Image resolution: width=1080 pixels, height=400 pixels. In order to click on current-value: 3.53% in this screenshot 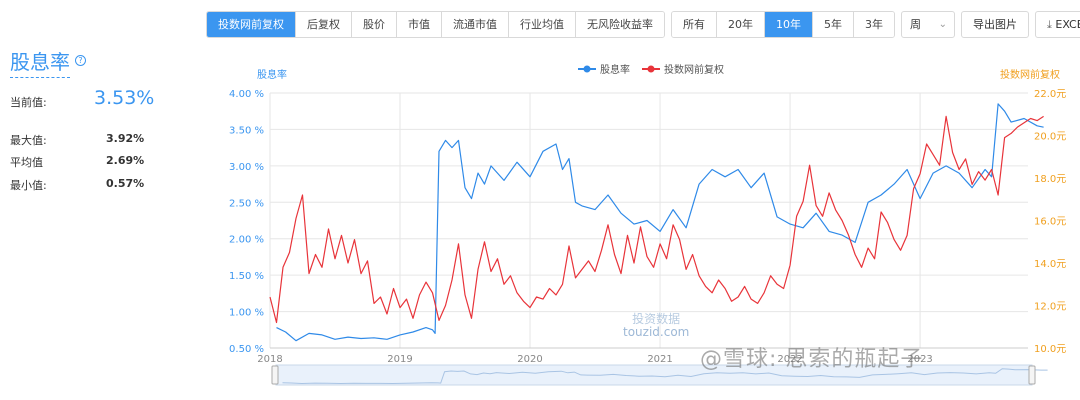, I will do `click(124, 98)`.